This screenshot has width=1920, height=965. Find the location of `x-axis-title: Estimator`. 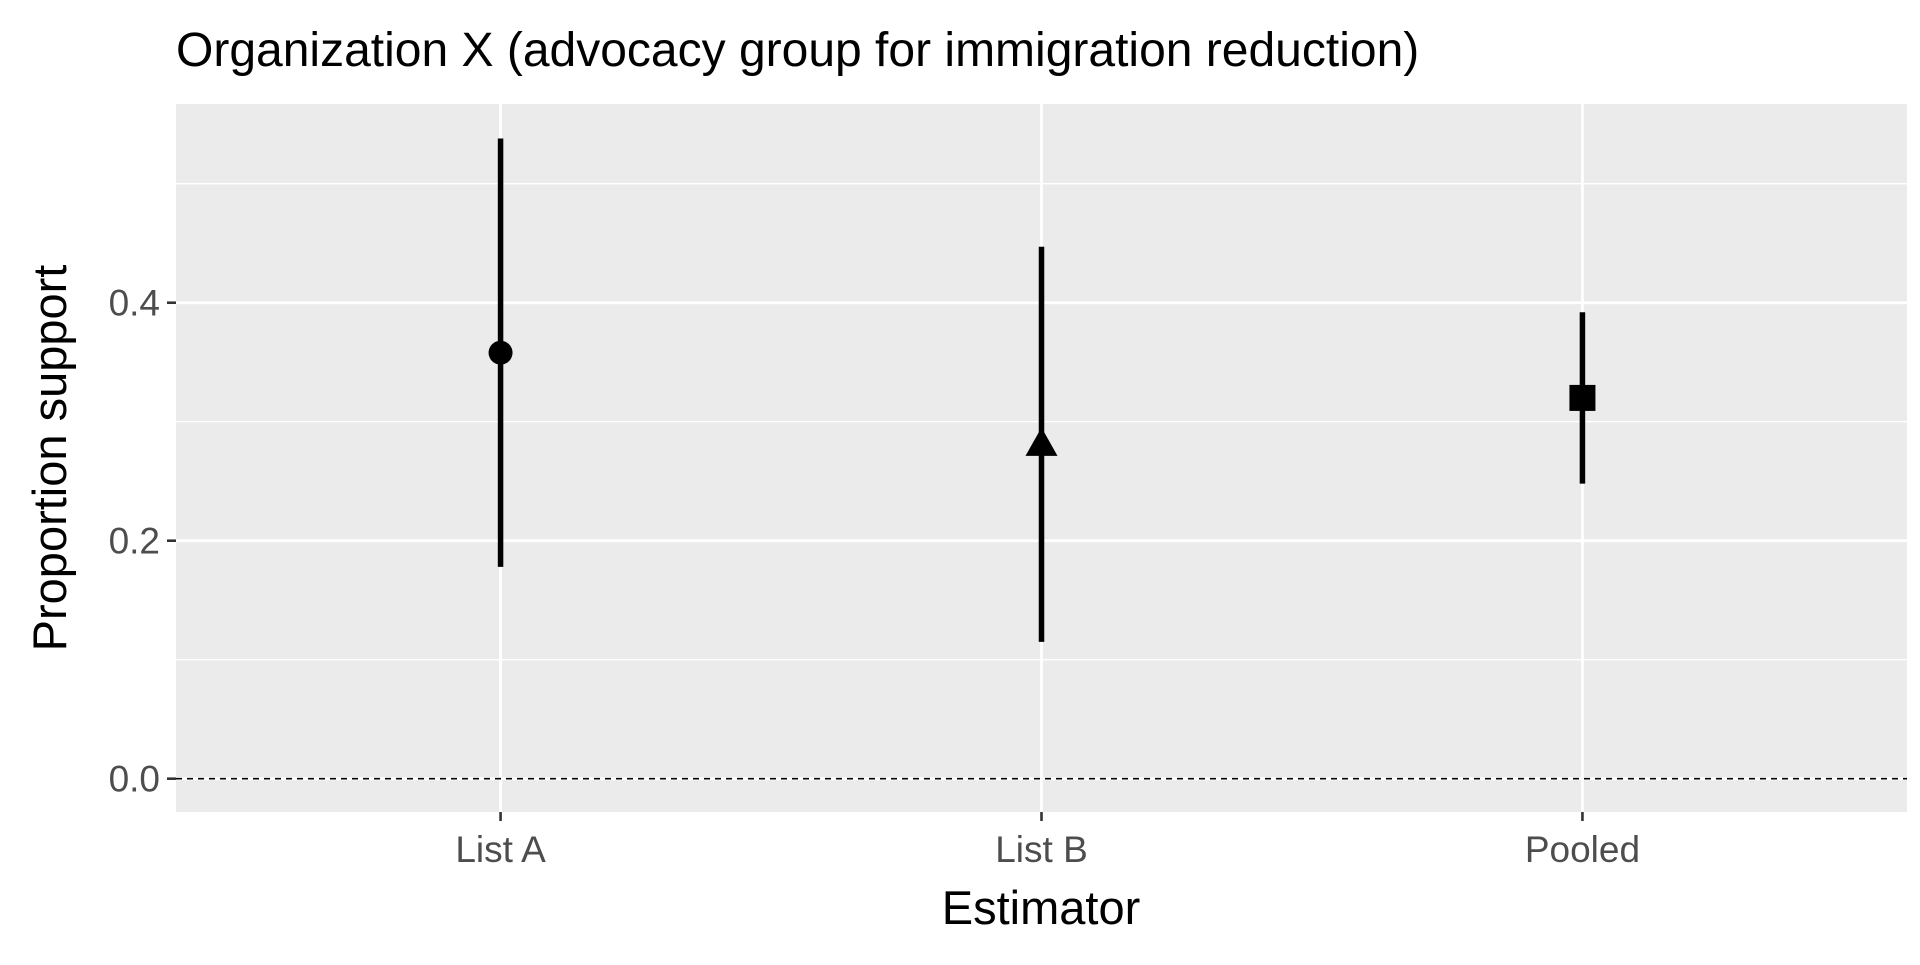

x-axis-title: Estimator is located at coordinates (1041, 907).